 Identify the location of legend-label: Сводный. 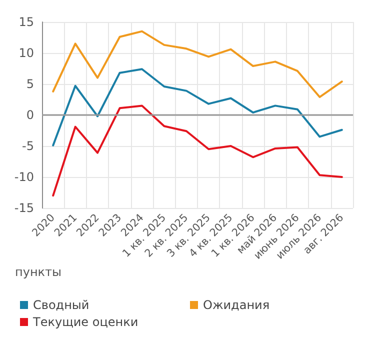
(61, 305).